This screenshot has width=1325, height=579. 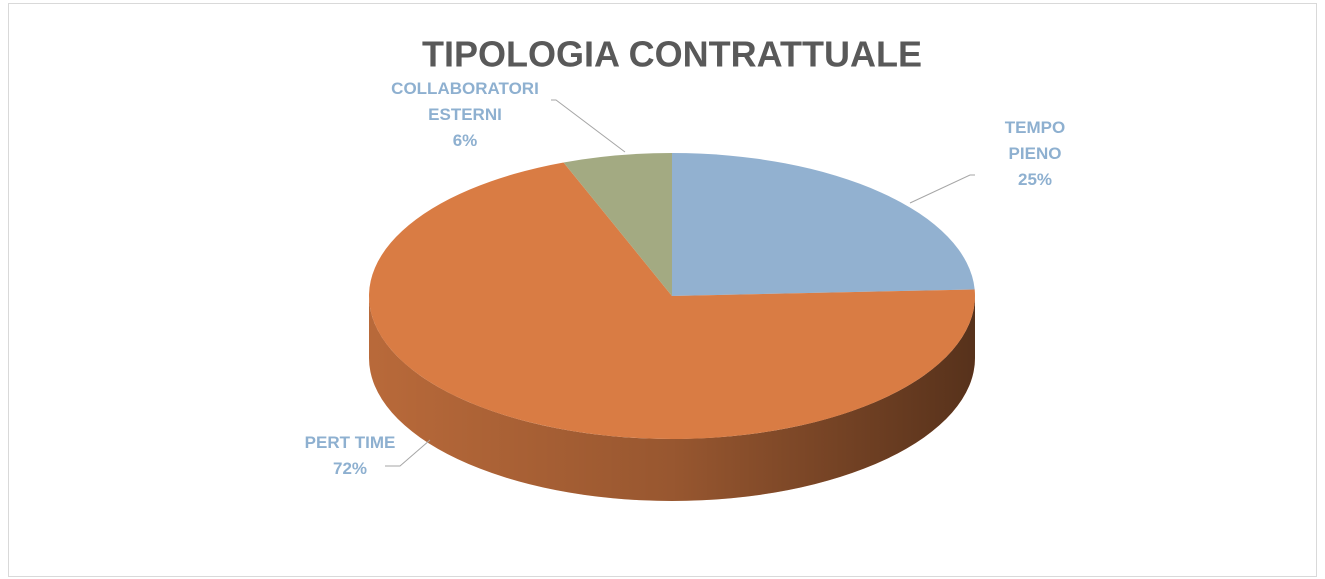 I want to click on data-label-value: 25%, so click(x=1035, y=179).